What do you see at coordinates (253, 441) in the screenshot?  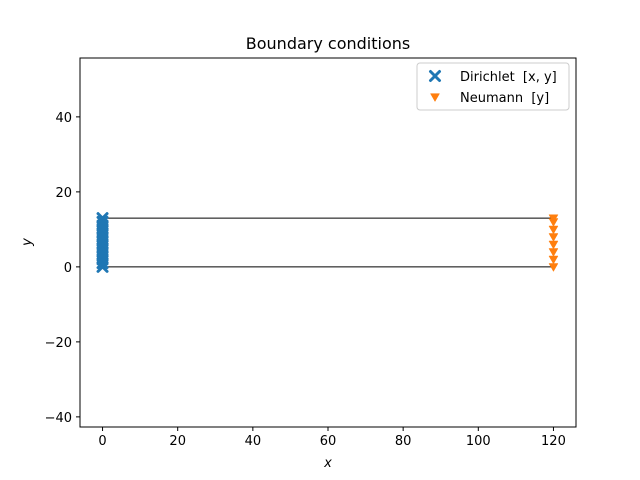 I see `x-tick-label: 40` at bounding box center [253, 441].